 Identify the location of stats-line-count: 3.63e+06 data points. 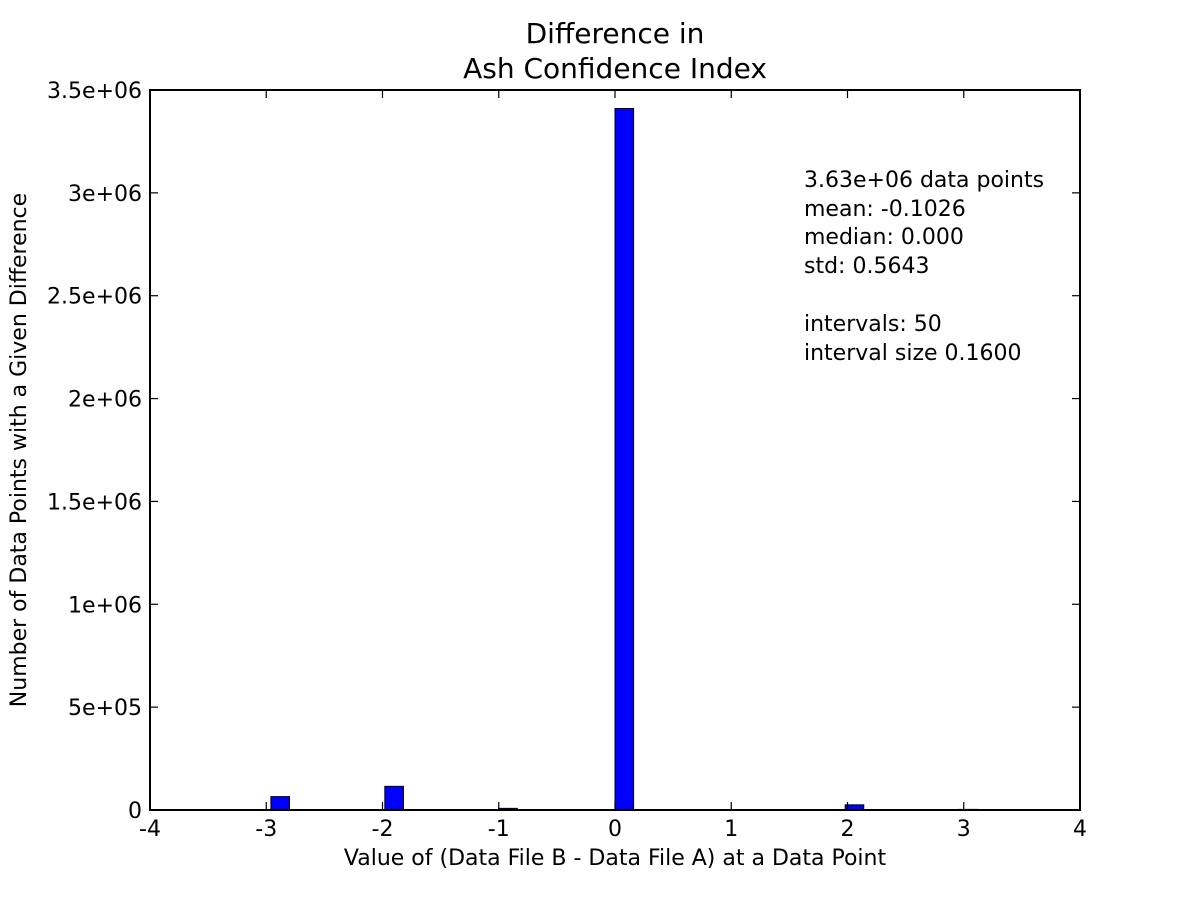
(924, 180).